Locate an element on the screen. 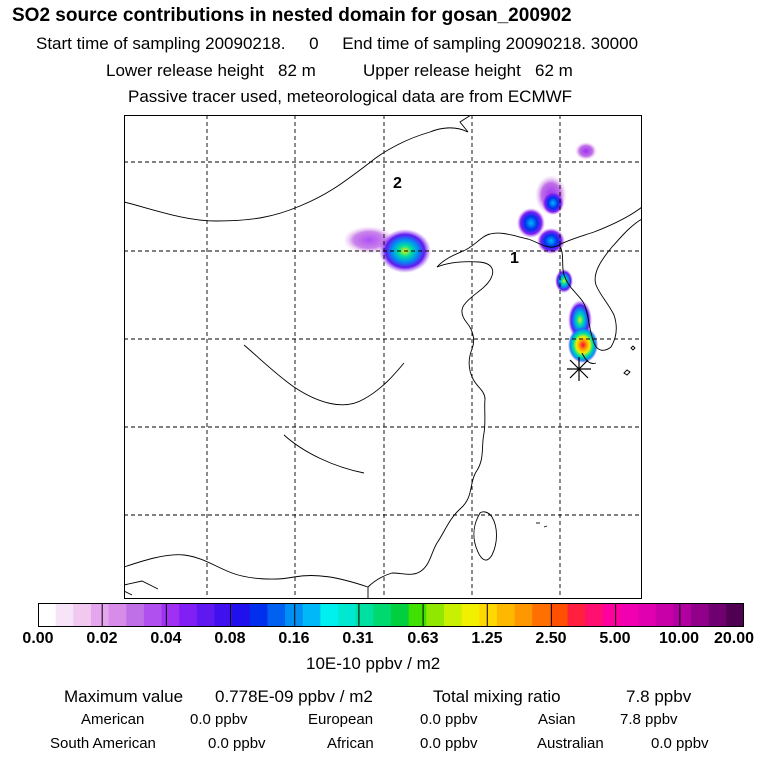 The image size is (768, 768). upper-height-label: Upper release height is located at coordinates (442, 70).